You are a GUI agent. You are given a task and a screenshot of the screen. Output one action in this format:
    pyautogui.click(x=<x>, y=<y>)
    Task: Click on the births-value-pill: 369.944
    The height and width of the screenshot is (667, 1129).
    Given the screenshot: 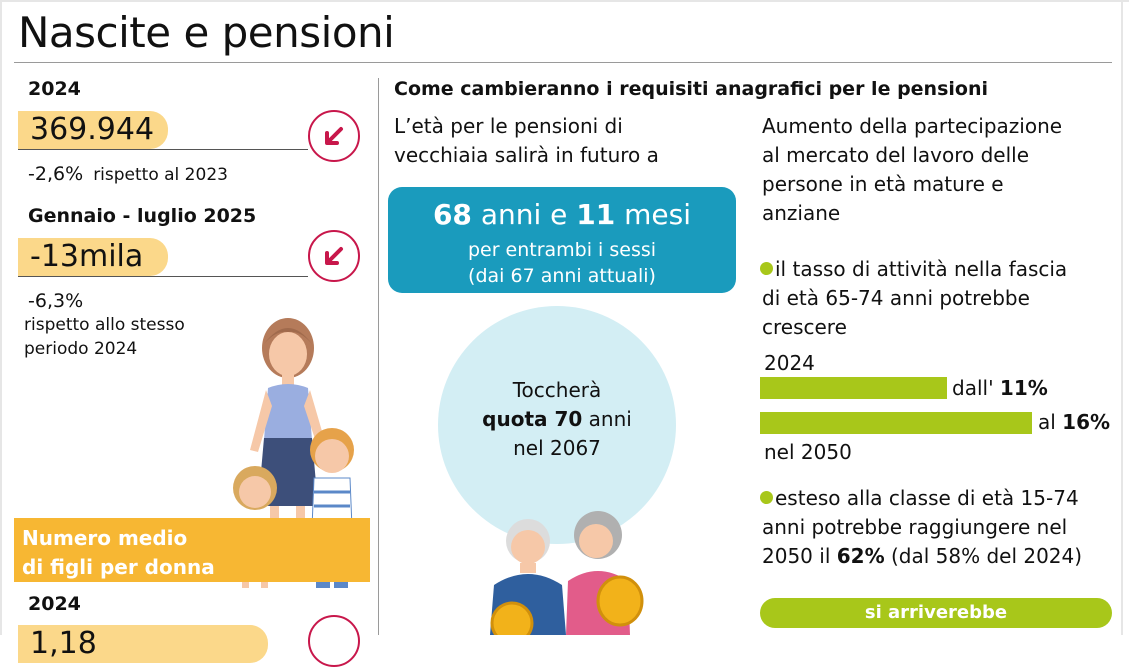 What is the action you would take?
    pyautogui.click(x=93, y=130)
    